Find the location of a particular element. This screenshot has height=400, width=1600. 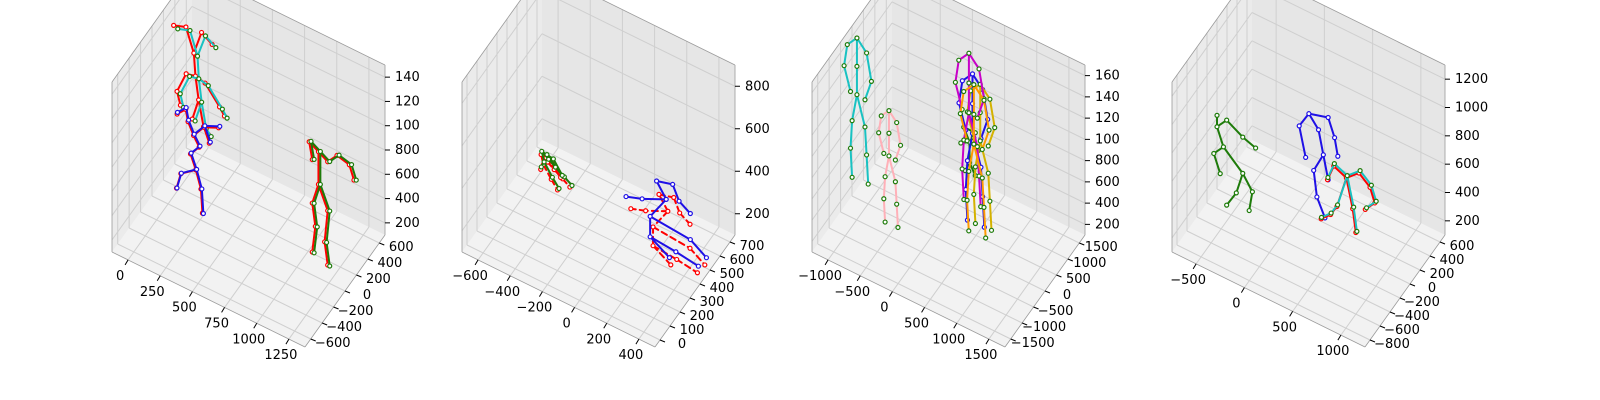

x-tick-label: 1000 is located at coordinates (248, 339).